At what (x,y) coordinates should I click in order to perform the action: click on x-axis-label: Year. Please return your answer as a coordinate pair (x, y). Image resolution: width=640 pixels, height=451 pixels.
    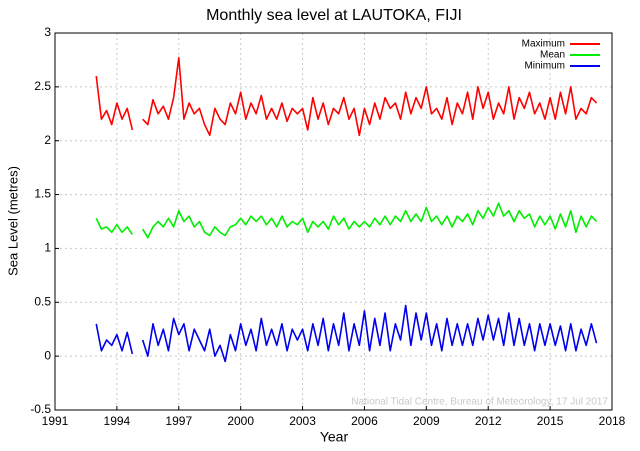
    Looking at the image, I should click on (334, 437).